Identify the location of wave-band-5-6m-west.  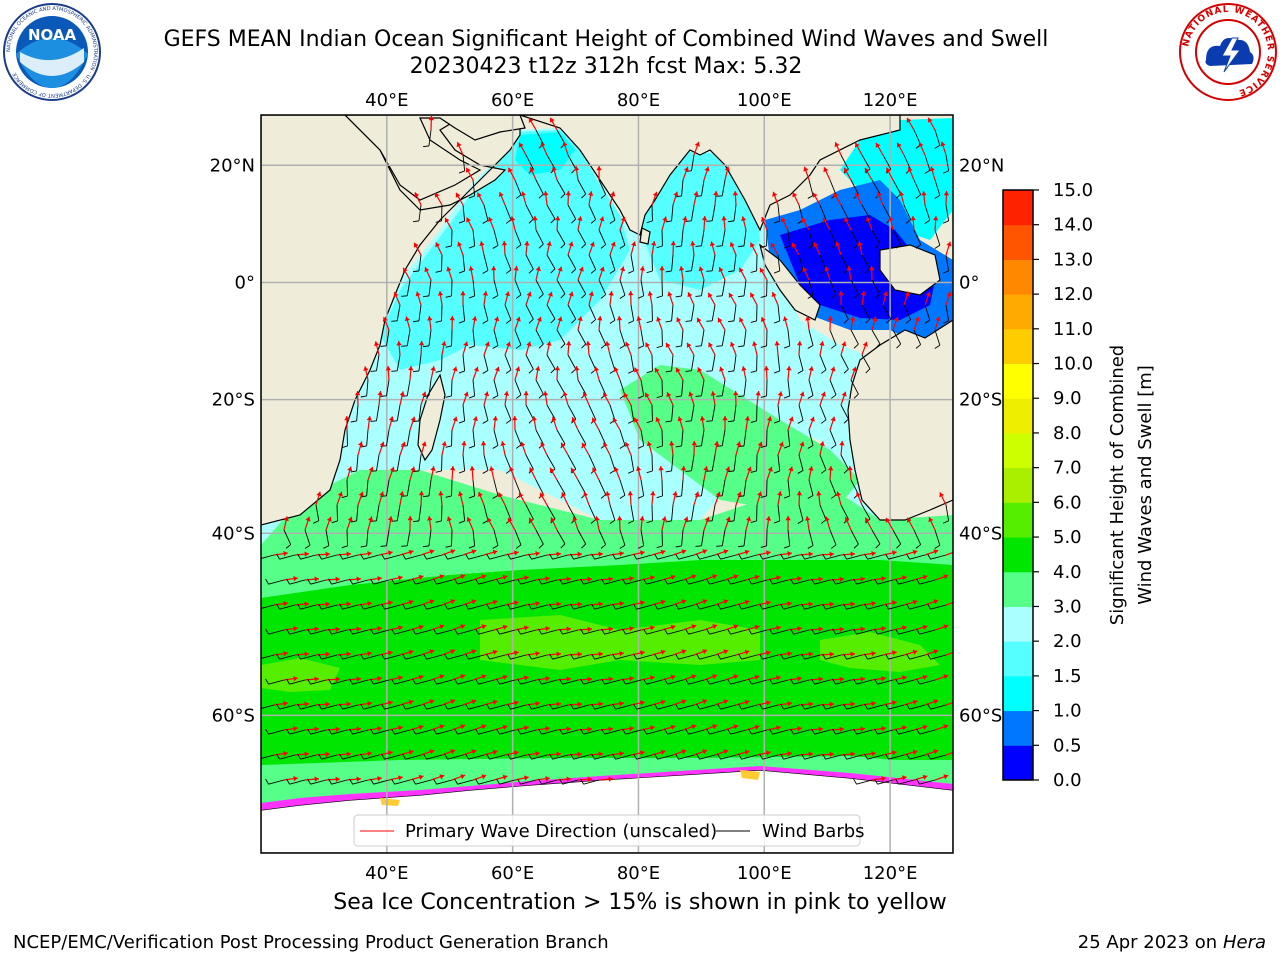
(300, 675).